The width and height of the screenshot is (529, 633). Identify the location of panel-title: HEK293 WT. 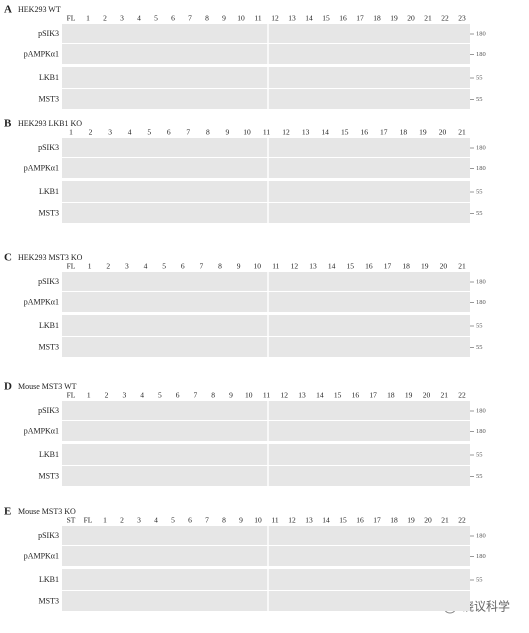
(39, 9).